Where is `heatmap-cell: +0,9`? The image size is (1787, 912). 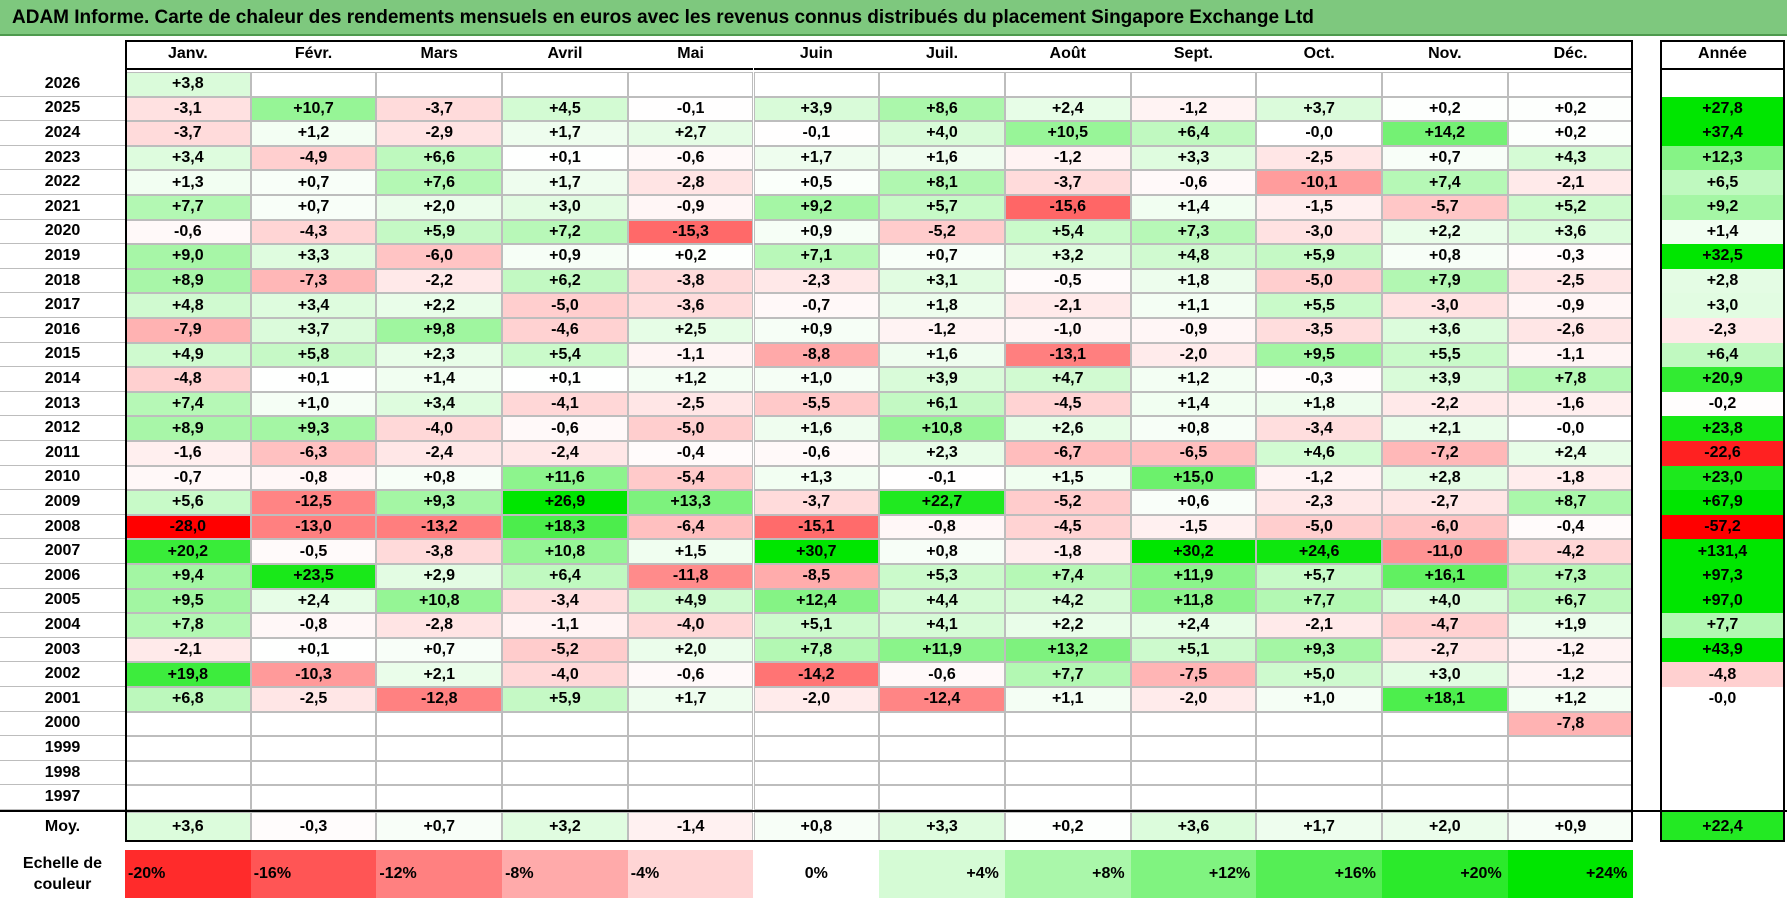 heatmap-cell: +0,9 is located at coordinates (565, 256).